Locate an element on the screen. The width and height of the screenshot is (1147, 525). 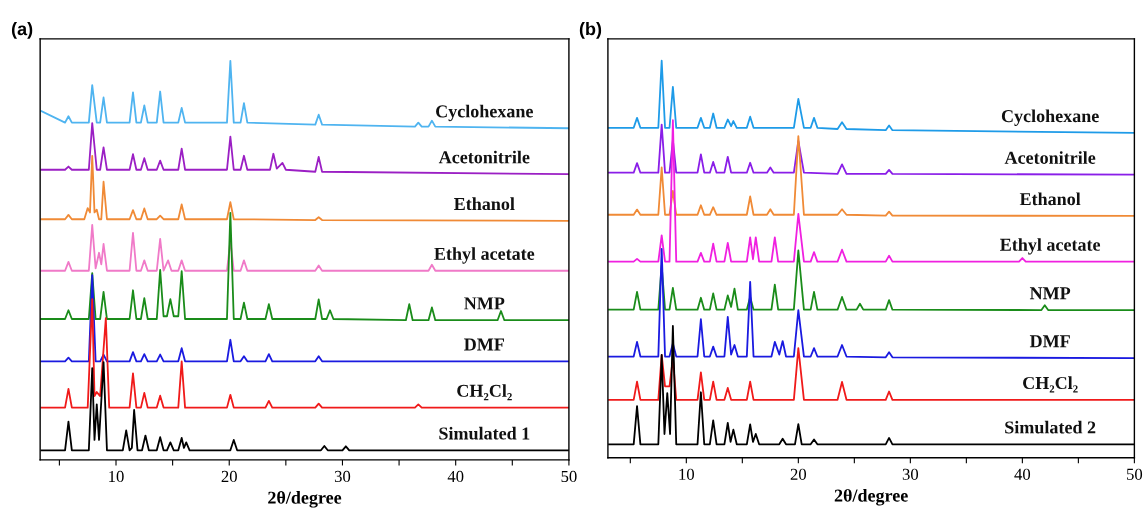
series-label: Simulated 2 is located at coordinates (1050, 427).